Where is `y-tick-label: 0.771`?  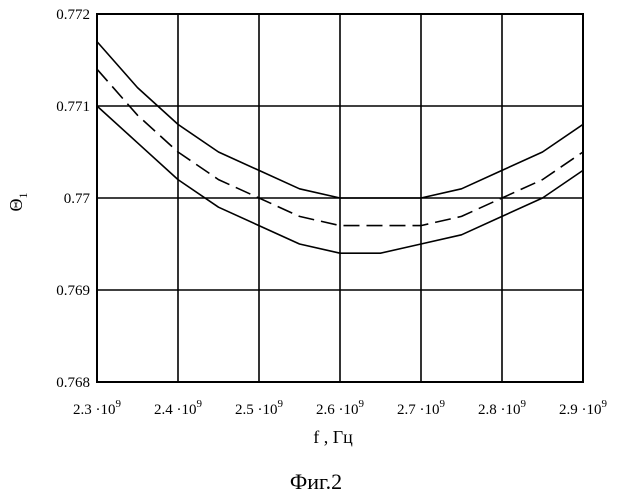 y-tick-label: 0.771 is located at coordinates (73, 107).